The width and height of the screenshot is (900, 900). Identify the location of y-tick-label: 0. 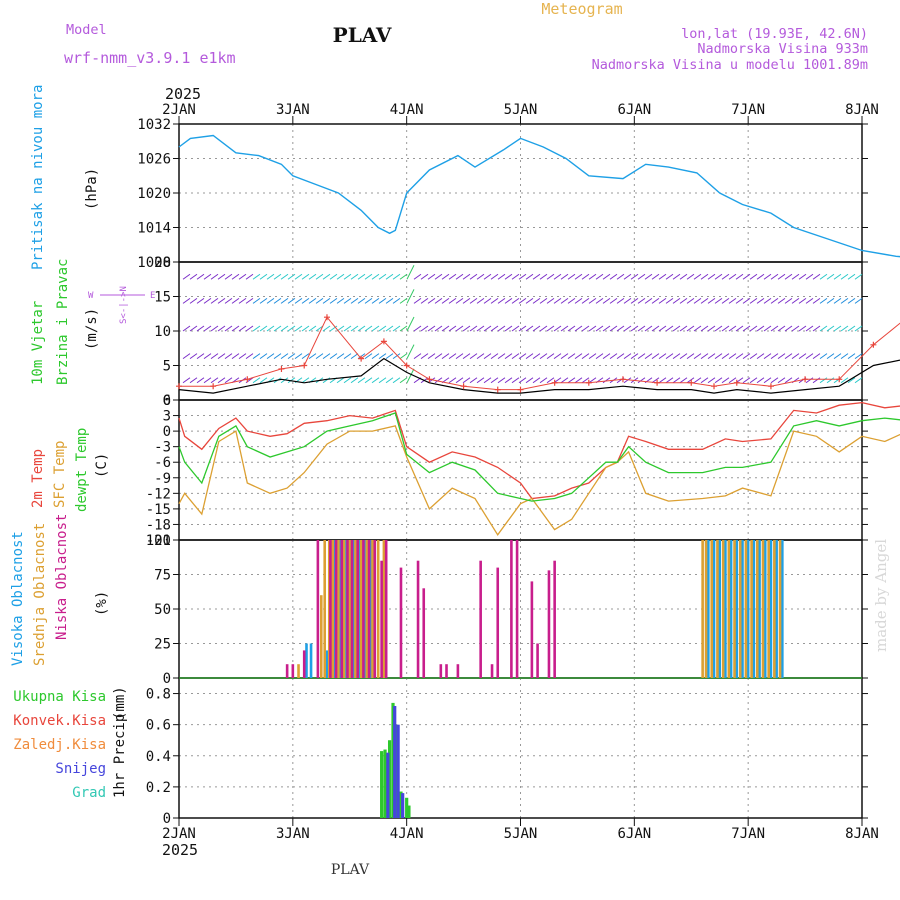
(167, 679).